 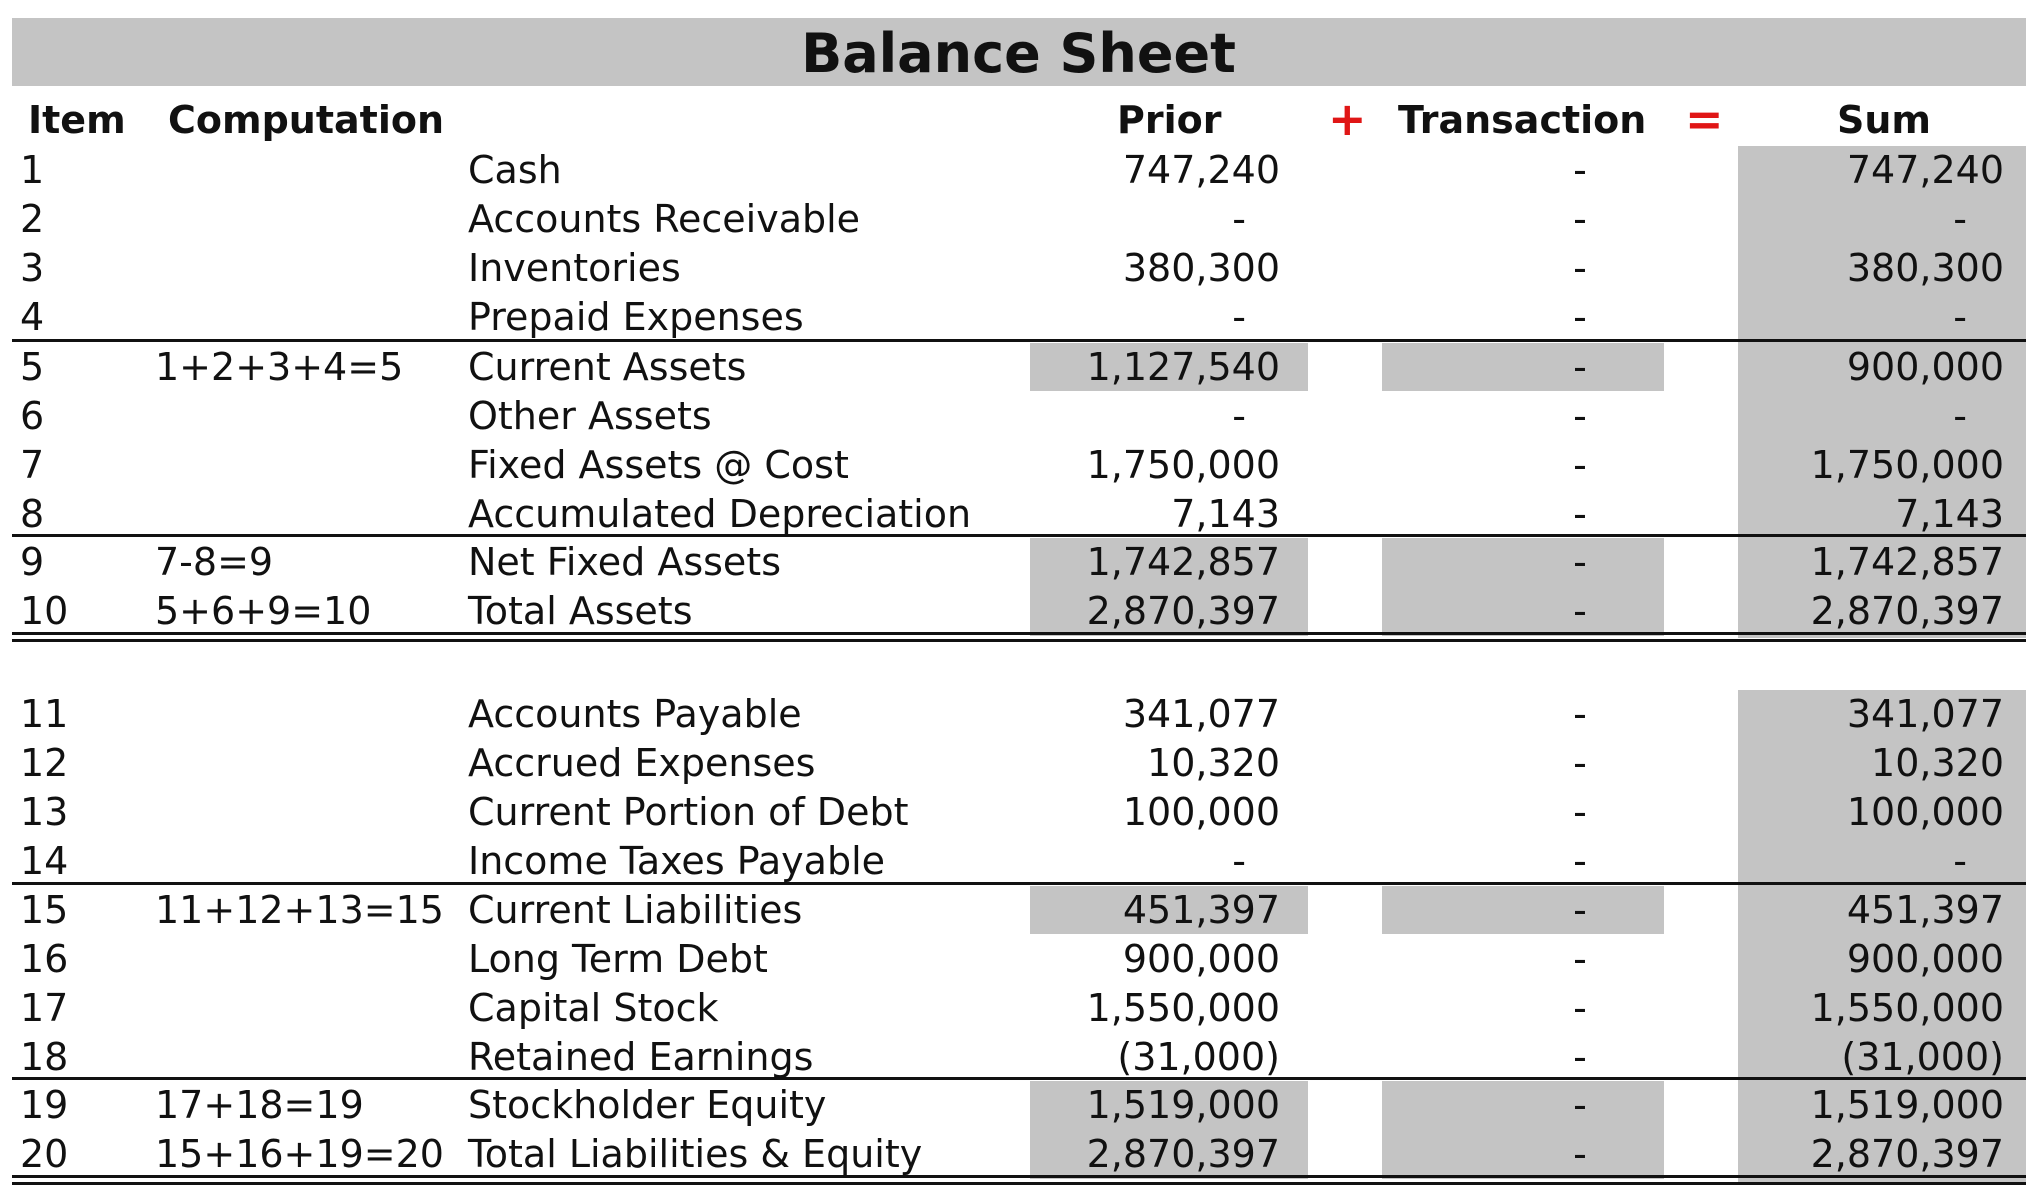 I want to click on table-row: 8 Accumulated Depreciation 7,143 - 7,143, so click(x=1018, y=514).